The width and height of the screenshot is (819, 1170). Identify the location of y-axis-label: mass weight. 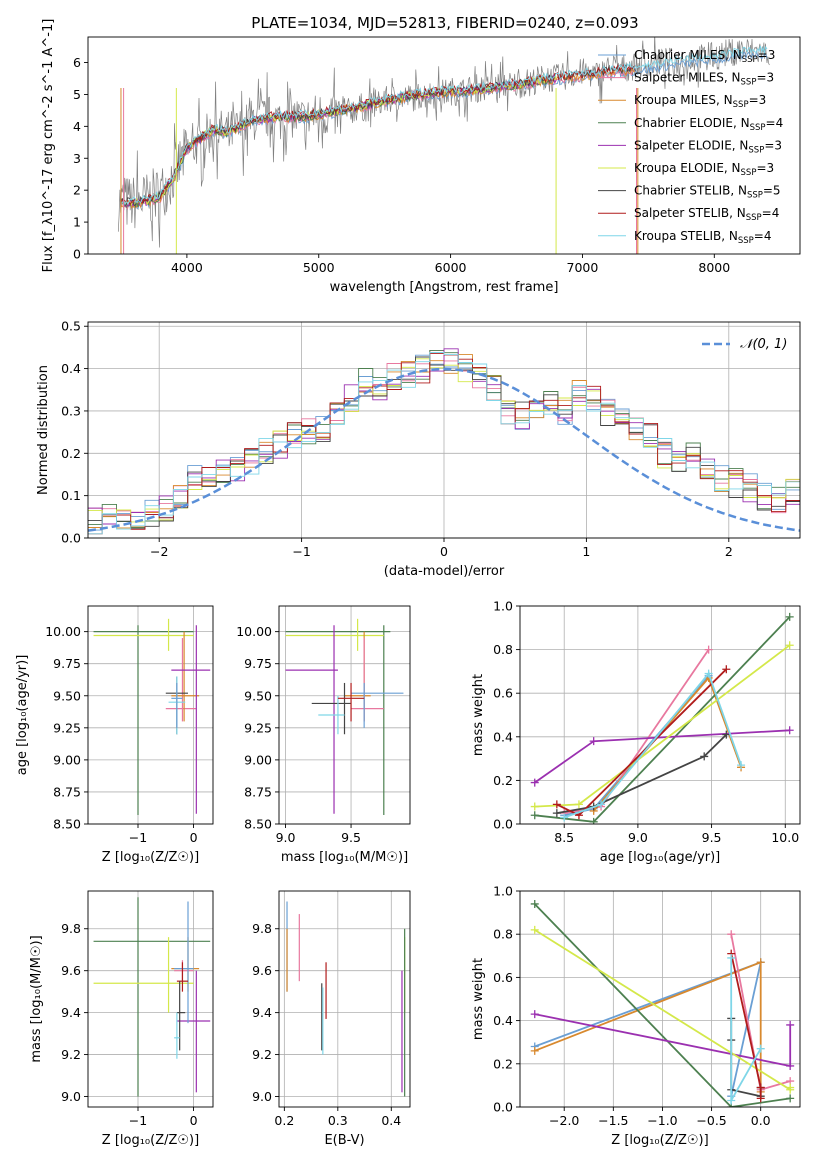
(478, 715).